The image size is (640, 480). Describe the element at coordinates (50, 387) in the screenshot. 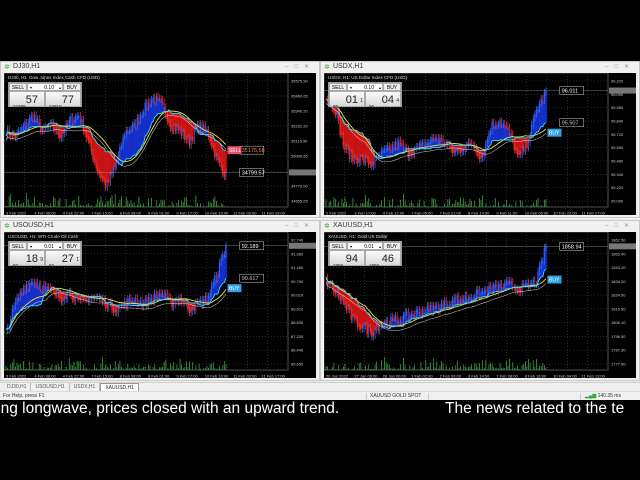

I see `tab-usousd: USOUSD,H1` at that location.